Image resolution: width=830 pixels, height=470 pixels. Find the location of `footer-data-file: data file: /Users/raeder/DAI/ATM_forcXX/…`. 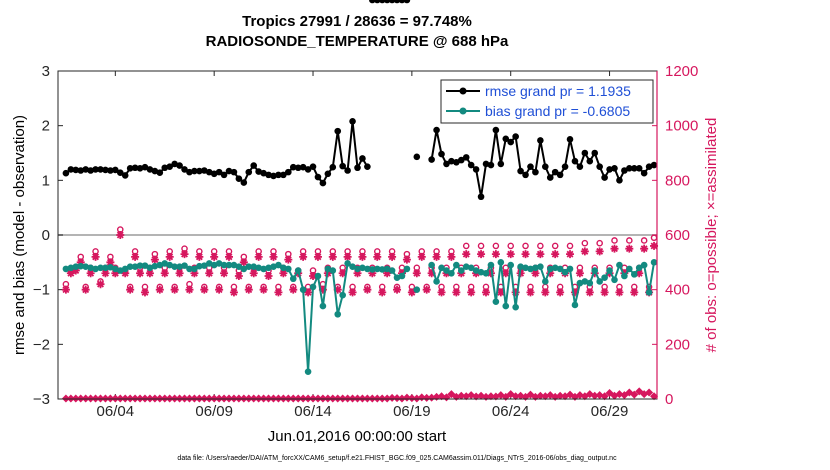

footer-data-file: data file: /Users/raeder/DAI/ATM_forcXX/… is located at coordinates (397, 458).